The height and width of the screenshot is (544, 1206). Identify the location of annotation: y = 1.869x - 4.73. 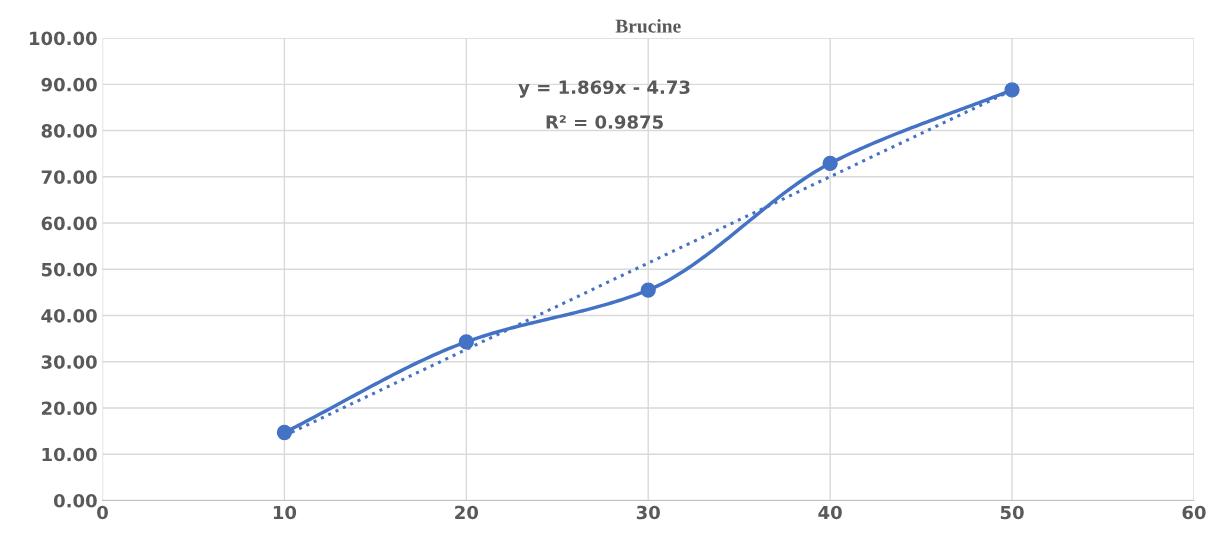
(604, 89).